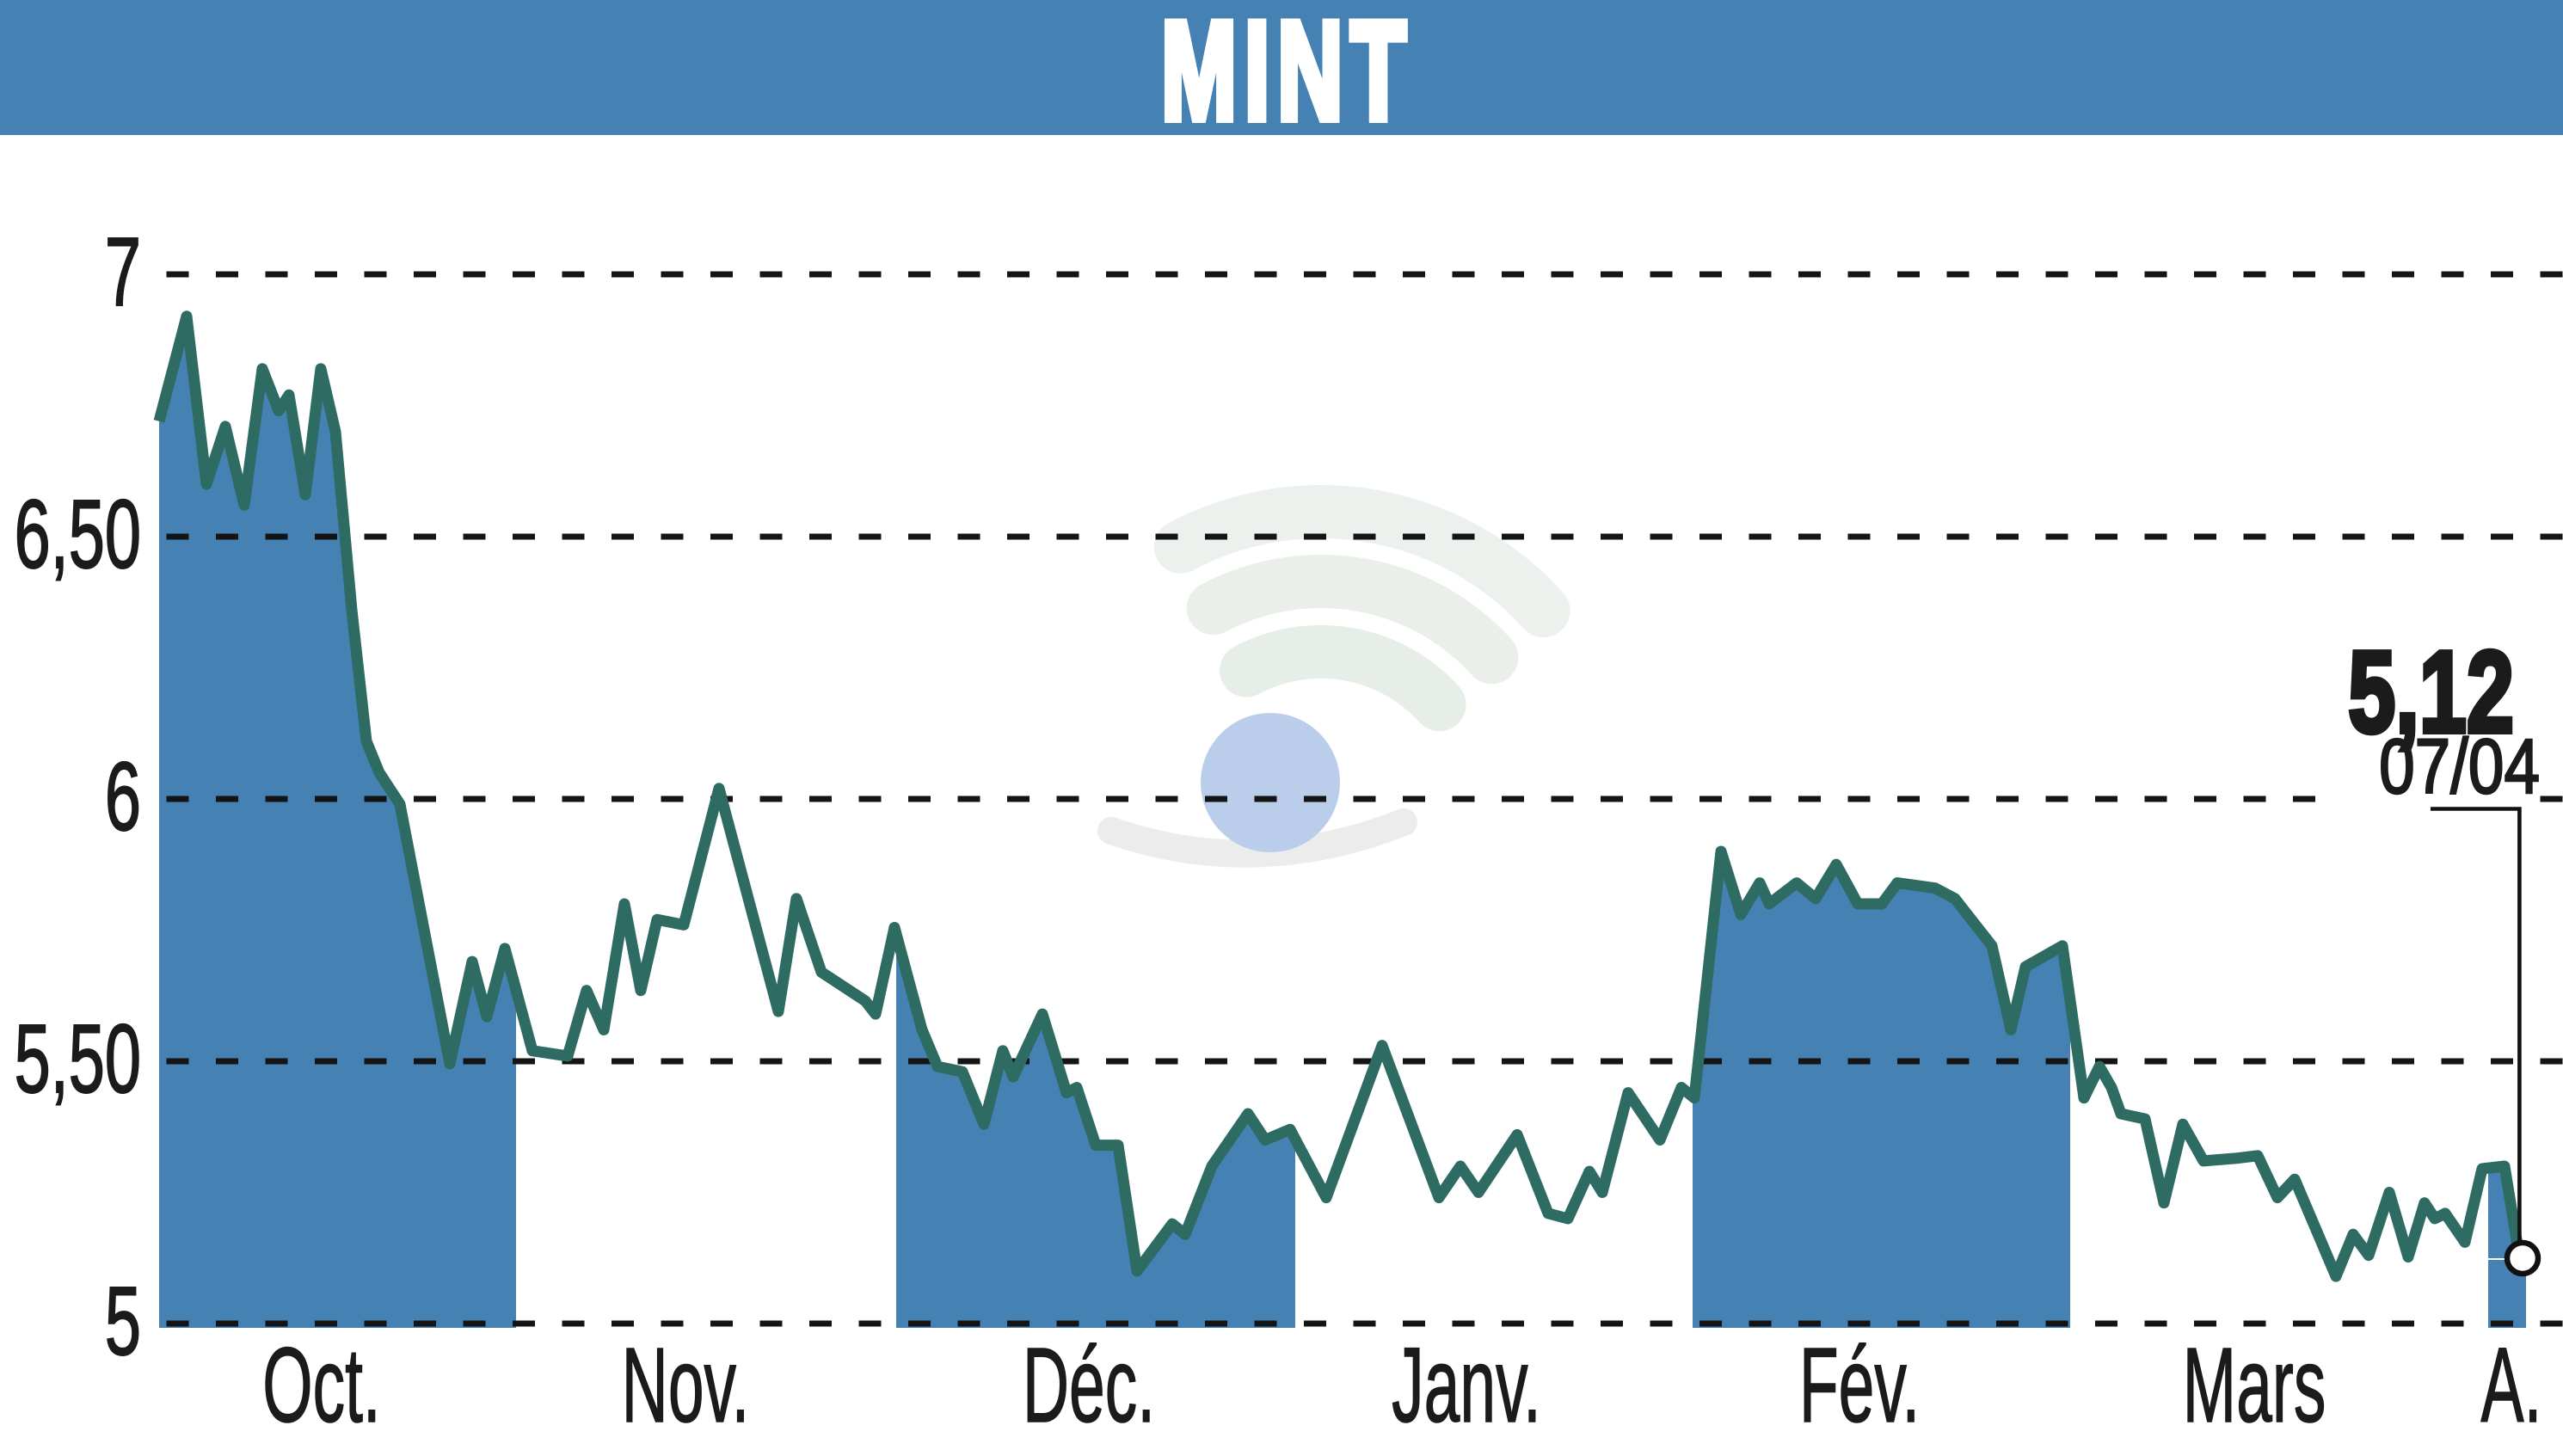 This screenshot has height=1456, width=2563. What do you see at coordinates (1089, 1386) in the screenshot?
I see `svg-text: Déc.` at bounding box center [1089, 1386].